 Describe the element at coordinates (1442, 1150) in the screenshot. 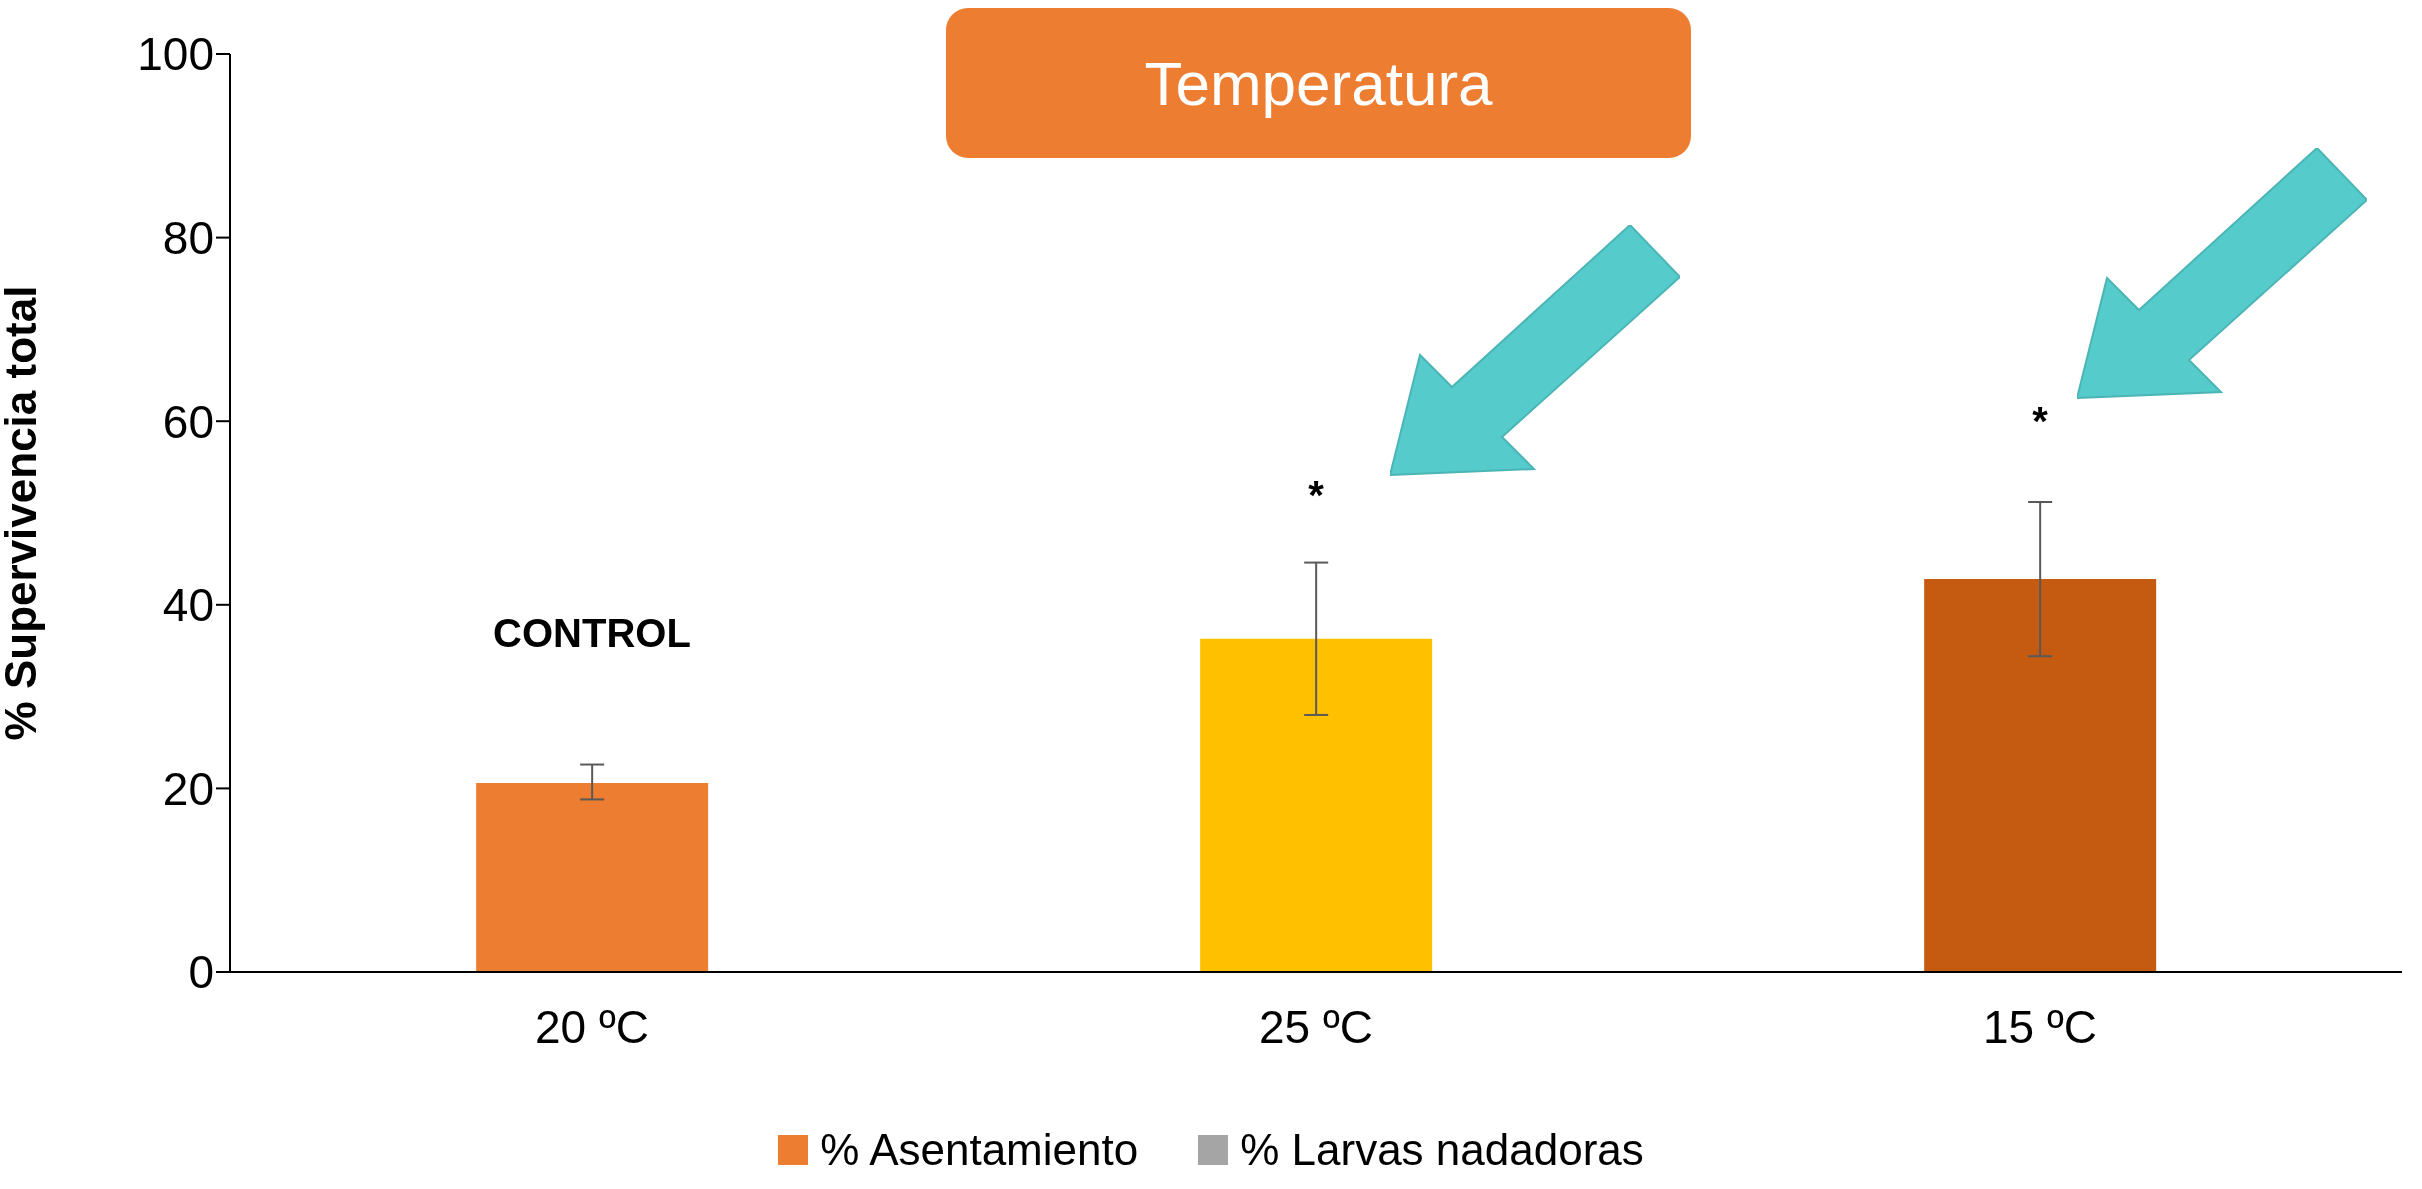

I see `legend-label: % Larvas nadadoras` at that location.